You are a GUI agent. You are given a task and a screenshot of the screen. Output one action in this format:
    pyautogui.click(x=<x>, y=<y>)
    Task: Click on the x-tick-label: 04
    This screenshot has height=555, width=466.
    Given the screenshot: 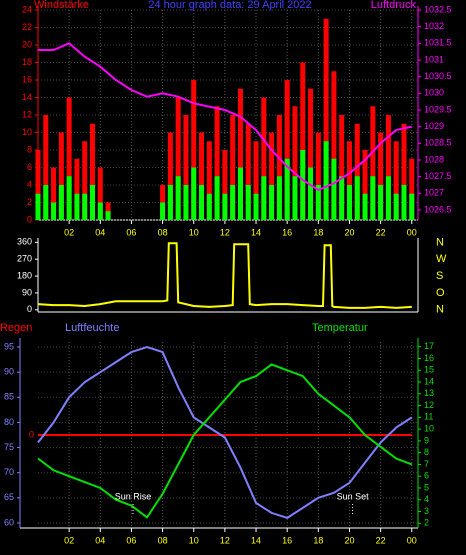 What is the action you would take?
    pyautogui.click(x=100, y=540)
    